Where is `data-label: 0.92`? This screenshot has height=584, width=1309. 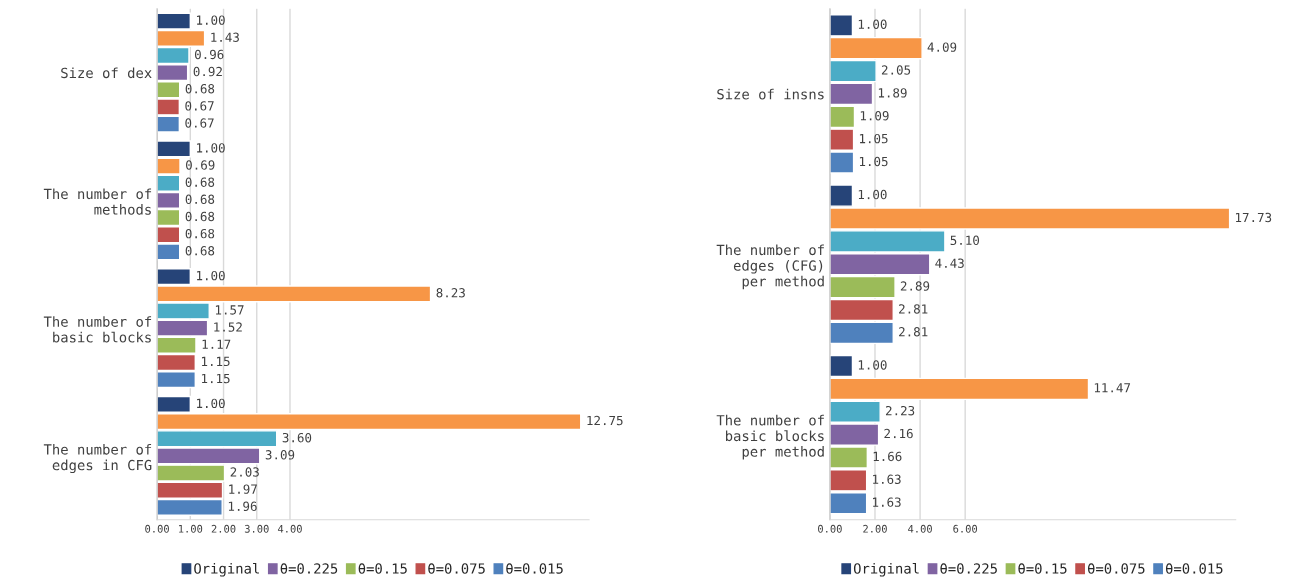
data-label: 0.92 is located at coordinates (207, 71).